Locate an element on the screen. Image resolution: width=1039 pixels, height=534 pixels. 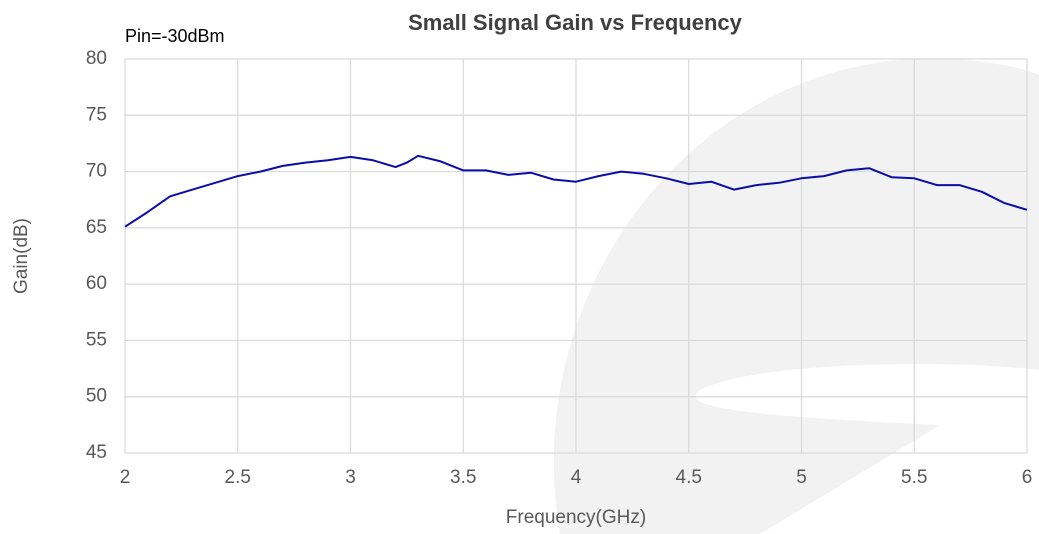
data-line is located at coordinates (576, 191).